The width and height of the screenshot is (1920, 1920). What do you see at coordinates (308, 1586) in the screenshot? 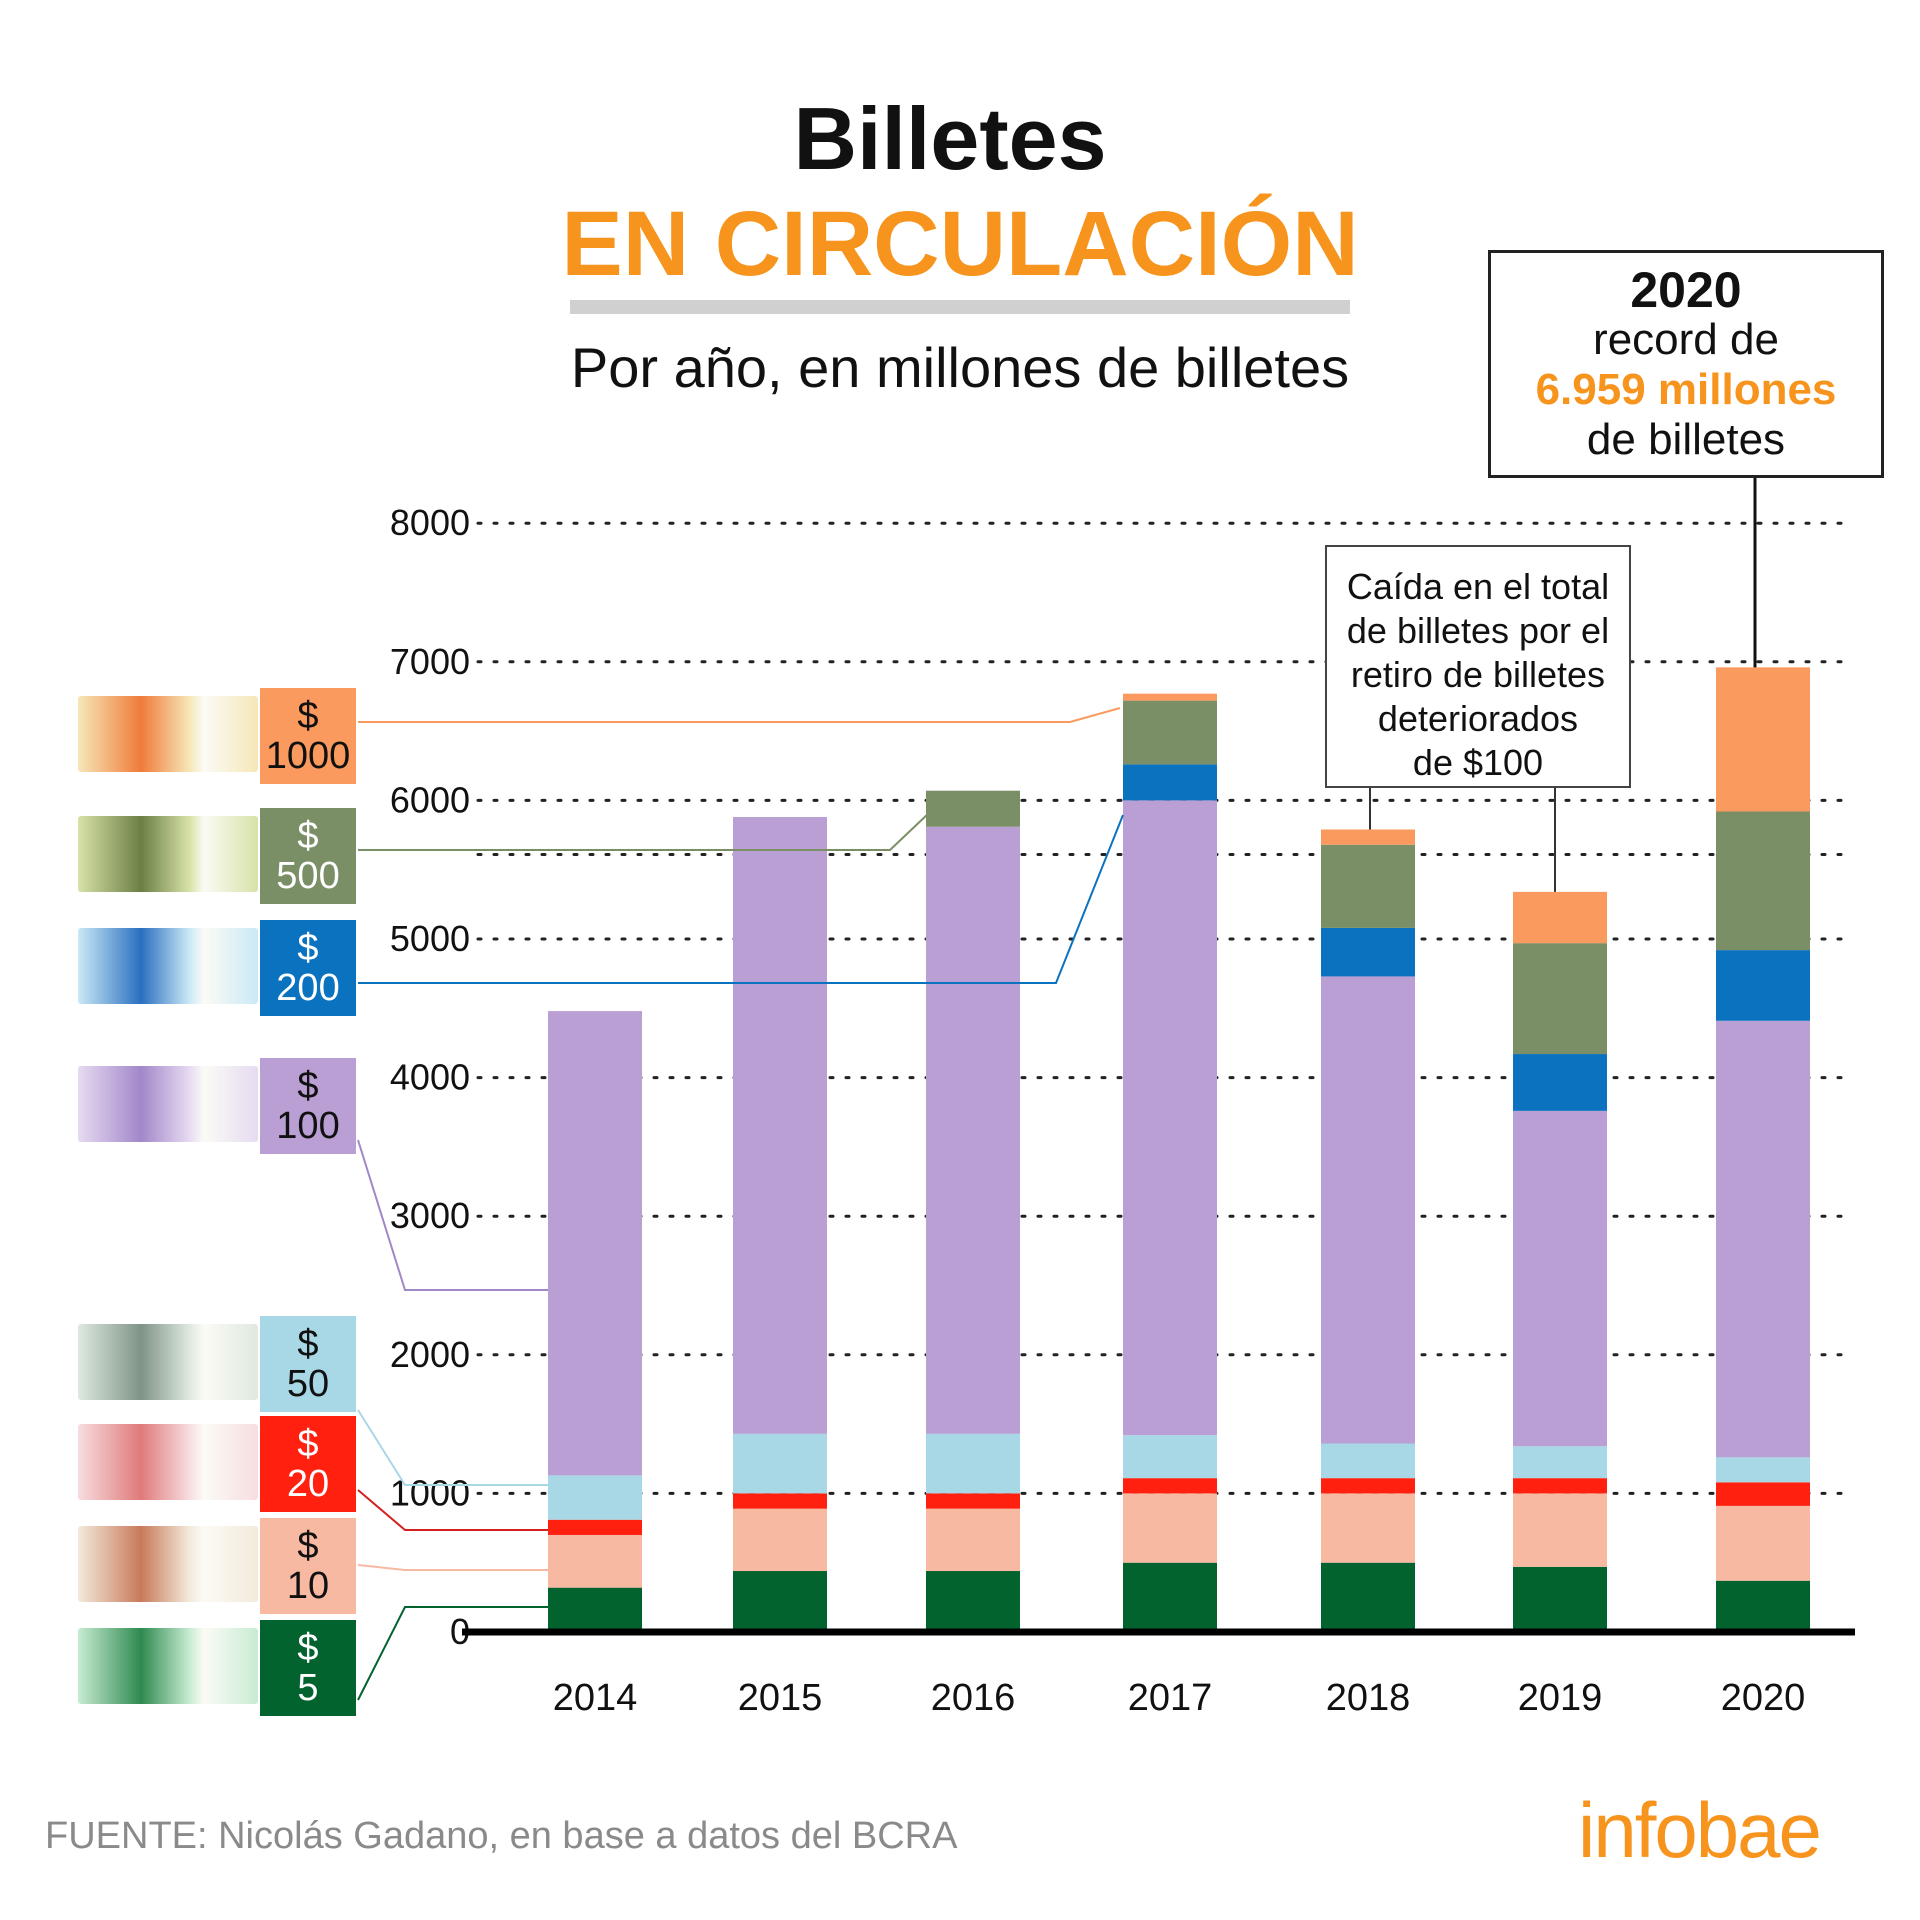
I see `legend-label: 10` at bounding box center [308, 1586].